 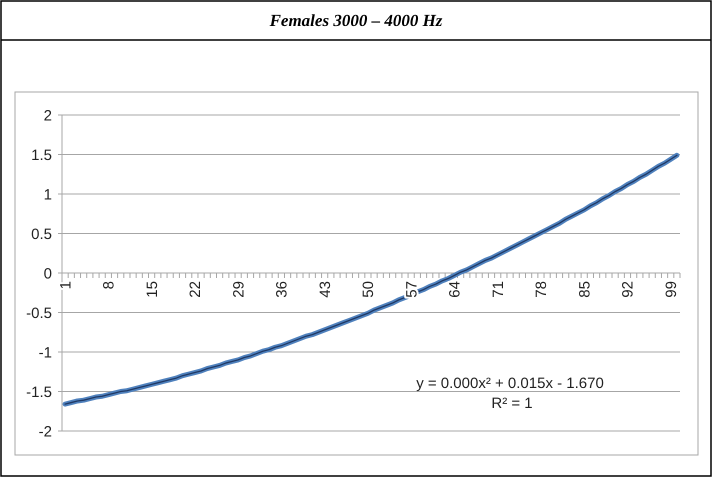 What do you see at coordinates (48, 273) in the screenshot?
I see `y-tick-label: 0` at bounding box center [48, 273].